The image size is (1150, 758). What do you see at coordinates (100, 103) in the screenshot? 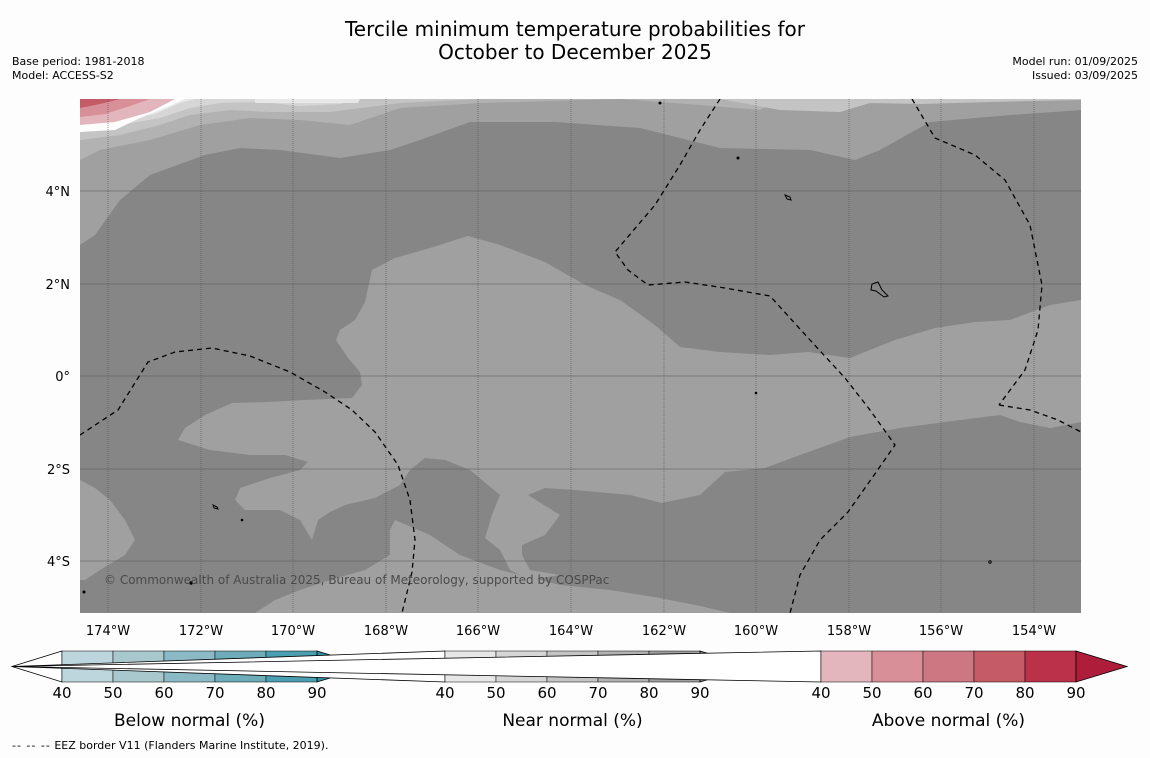
I see `above-normal-70-corner` at bounding box center [100, 103].